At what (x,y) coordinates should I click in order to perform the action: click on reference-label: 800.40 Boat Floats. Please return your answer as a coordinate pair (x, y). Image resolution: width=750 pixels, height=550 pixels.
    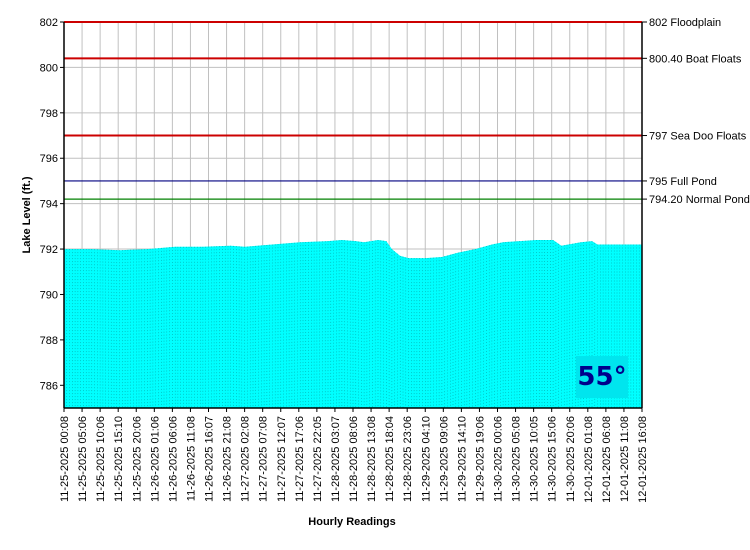
    Looking at the image, I should click on (695, 59).